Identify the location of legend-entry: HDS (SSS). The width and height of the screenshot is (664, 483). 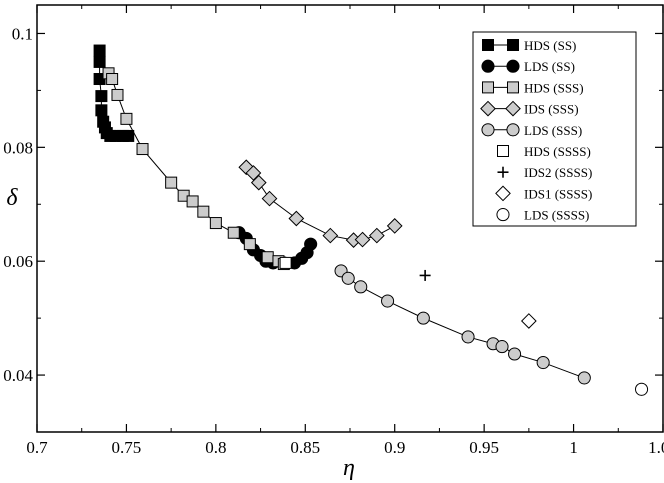
(533, 87).